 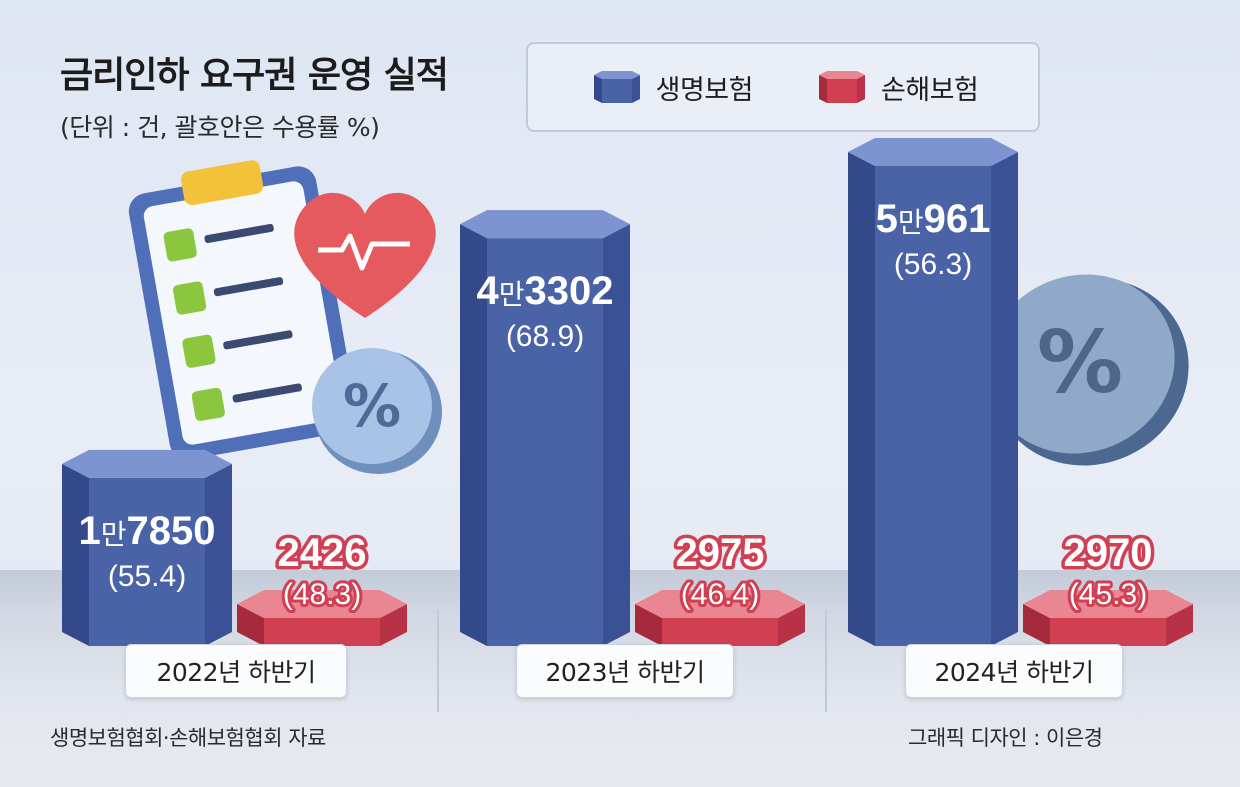 What do you see at coordinates (842, 87) in the screenshot?
I see `legend-swatch-nonlife` at bounding box center [842, 87].